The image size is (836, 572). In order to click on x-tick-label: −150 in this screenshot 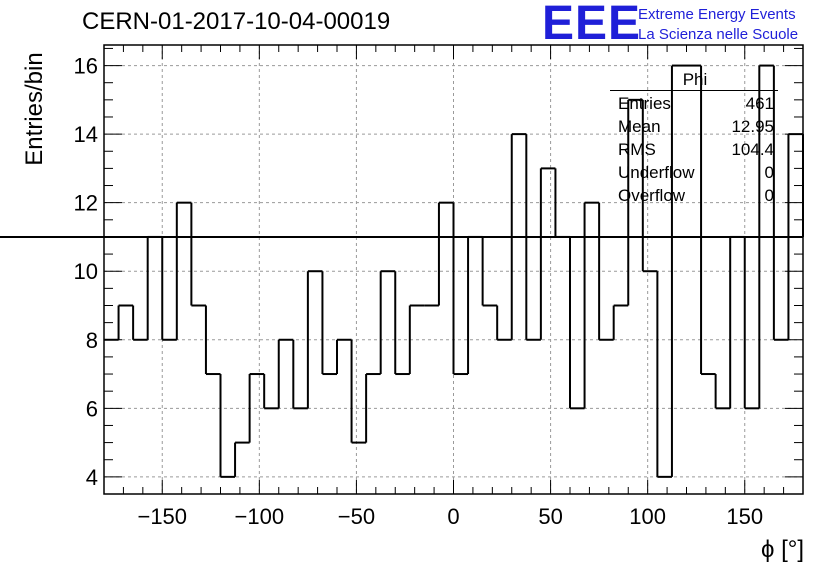, I will do `click(162, 516)`.